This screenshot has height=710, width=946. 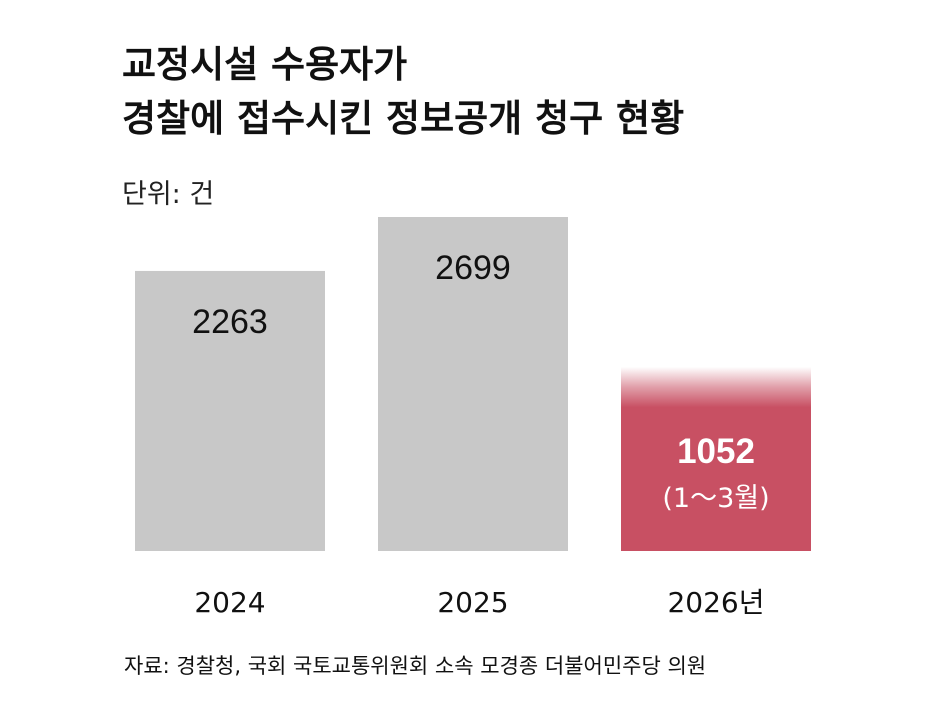 What do you see at coordinates (473, 268) in the screenshot?
I see `value-label-2025: 2699` at bounding box center [473, 268].